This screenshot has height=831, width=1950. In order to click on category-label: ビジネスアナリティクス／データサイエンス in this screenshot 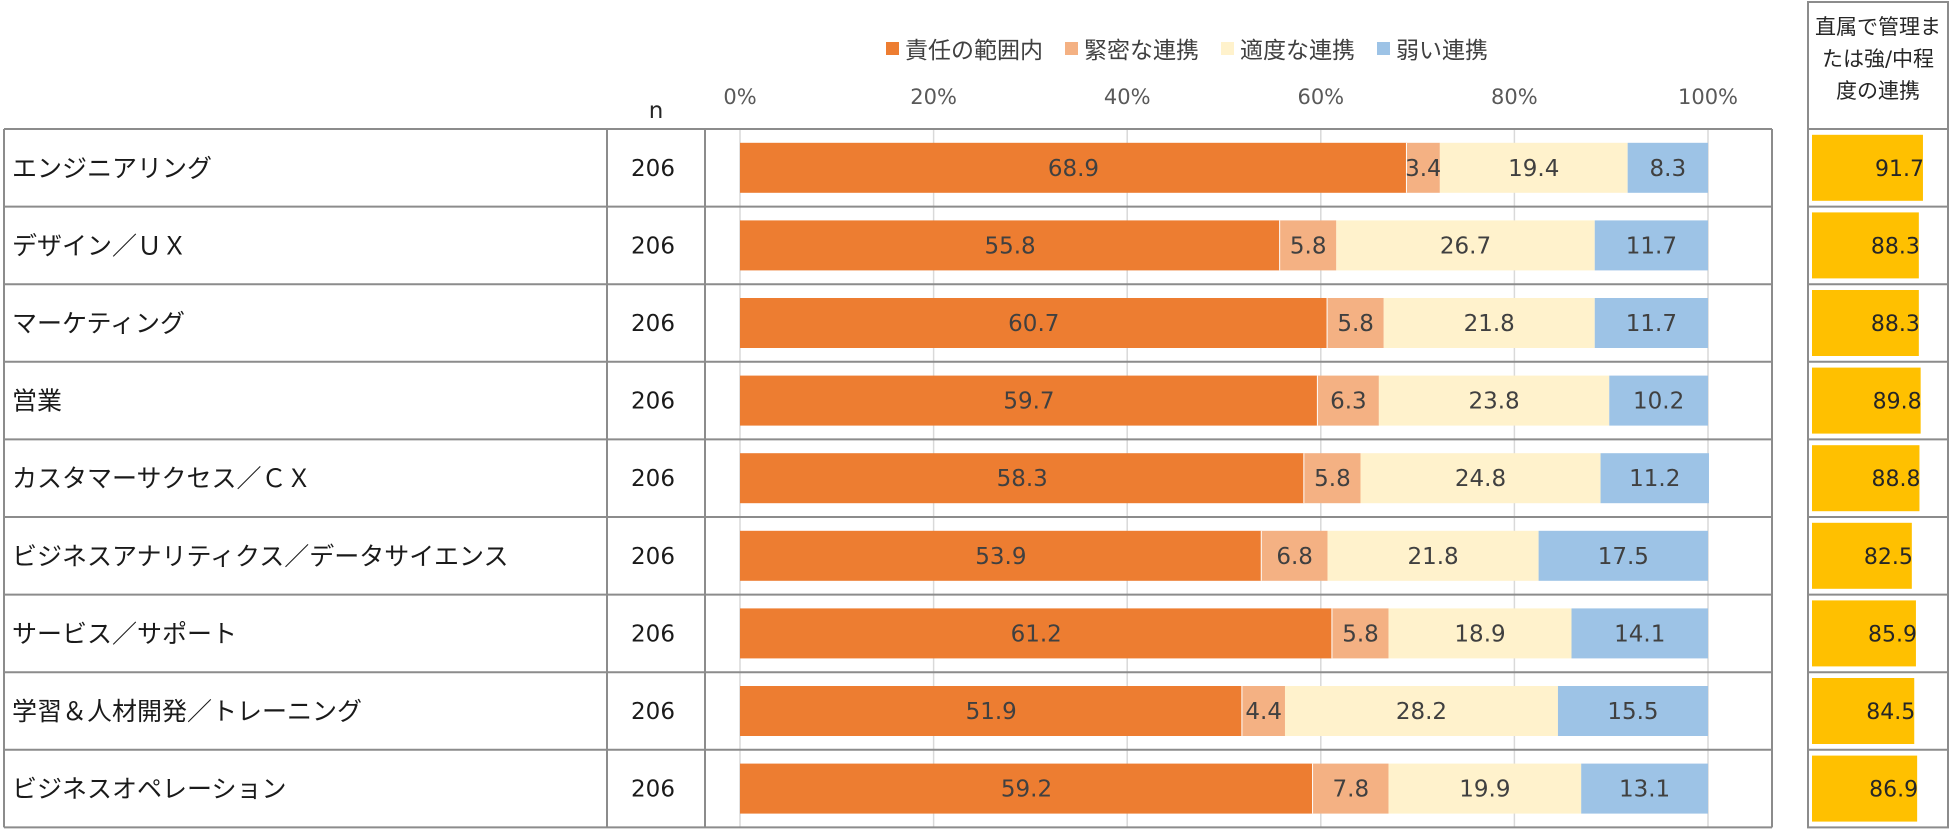, I will do `click(260, 556)`.